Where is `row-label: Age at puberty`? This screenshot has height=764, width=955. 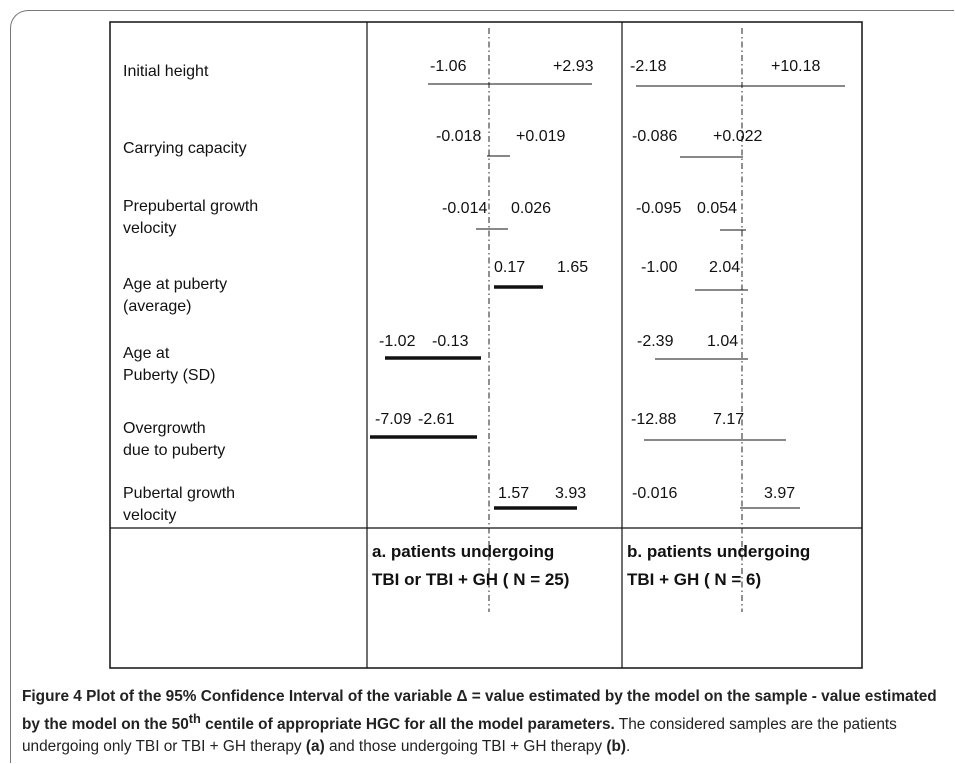
row-label: Age at puberty is located at coordinates (175, 284).